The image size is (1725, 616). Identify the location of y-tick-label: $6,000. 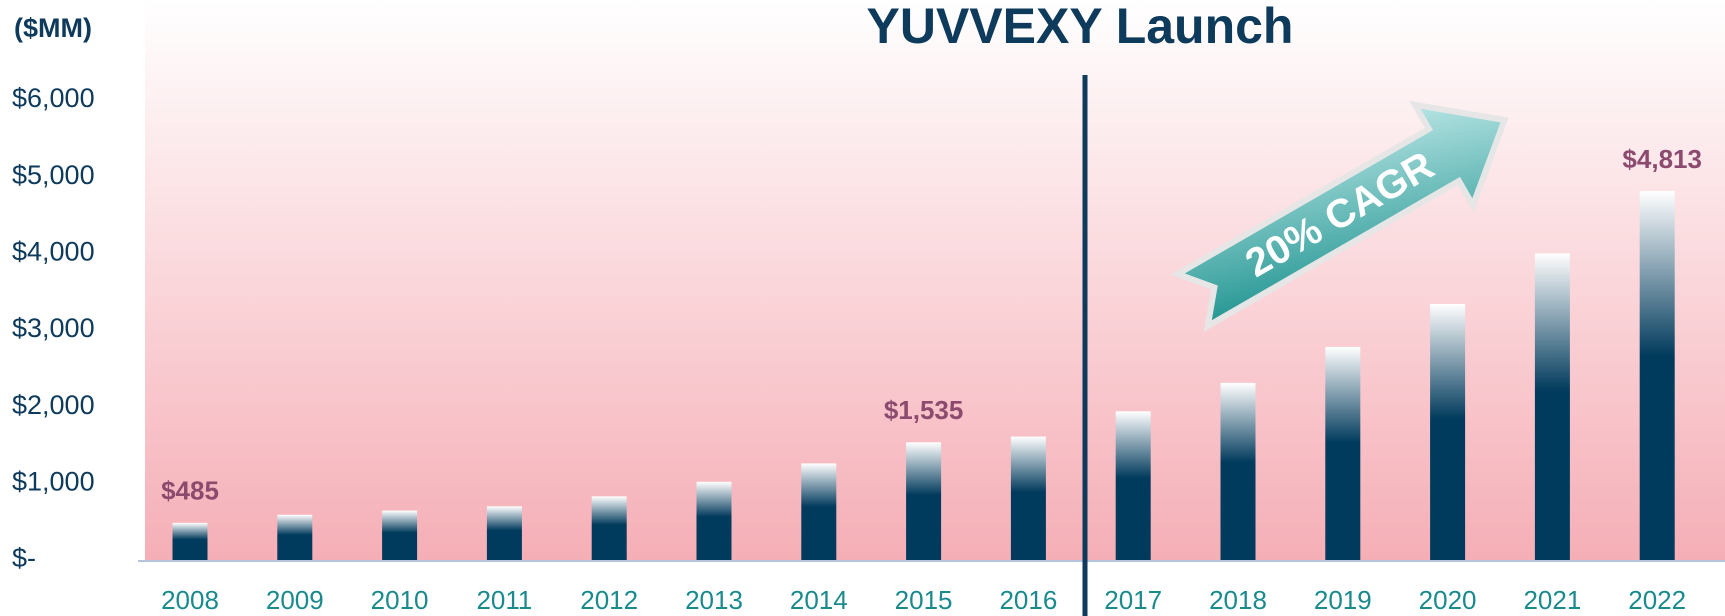
(53, 98).